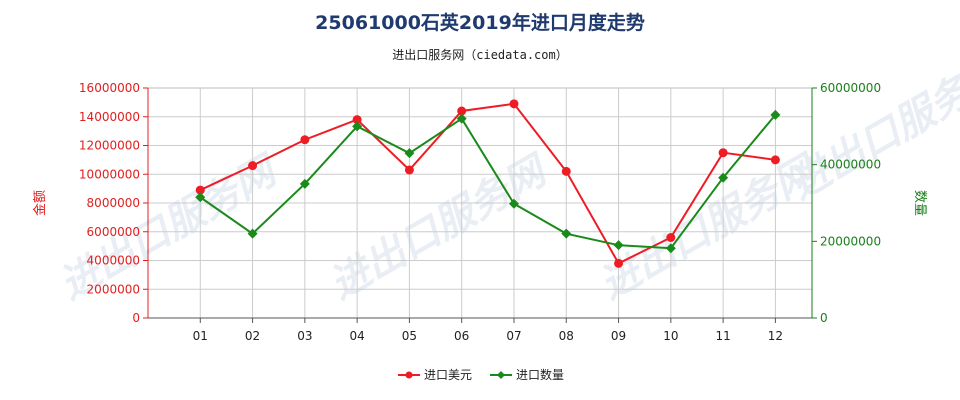 The width and height of the screenshot is (960, 400). I want to click on left-tick-label: 2000000, so click(113, 289).